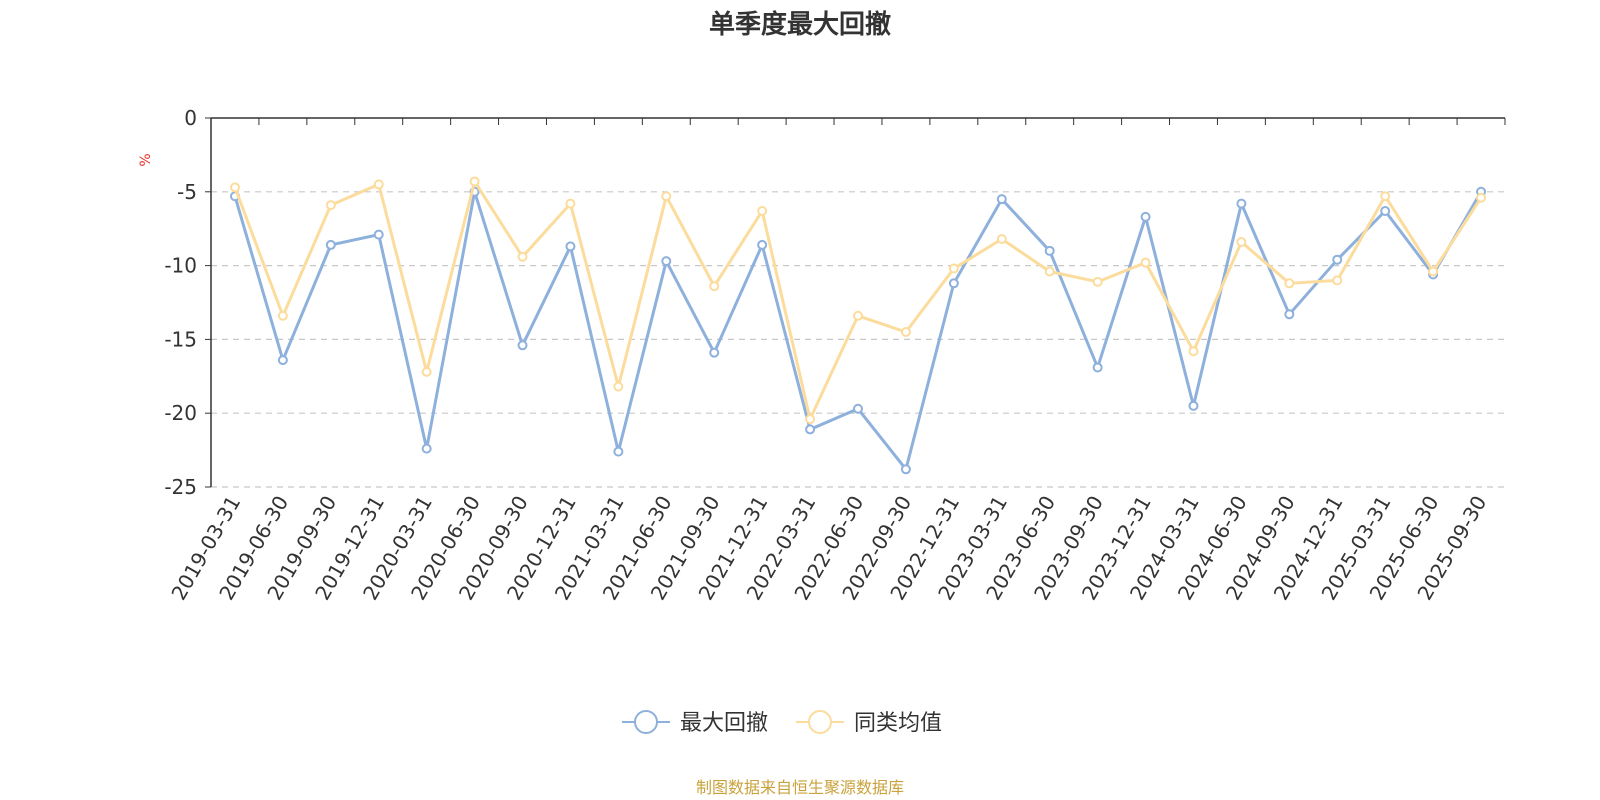 This screenshot has width=1600, height=800. What do you see at coordinates (190, 118) in the screenshot?
I see `y-tick-label: 0` at bounding box center [190, 118].